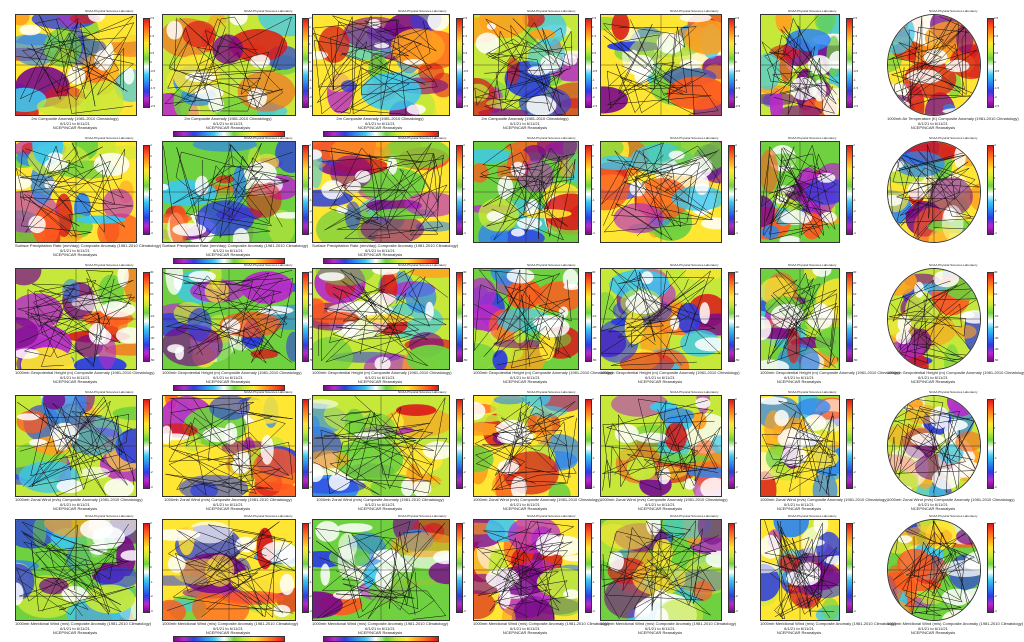 This screenshot has width=1024, height=642. I want to click on horizontal-colorbar, so click(381, 639).